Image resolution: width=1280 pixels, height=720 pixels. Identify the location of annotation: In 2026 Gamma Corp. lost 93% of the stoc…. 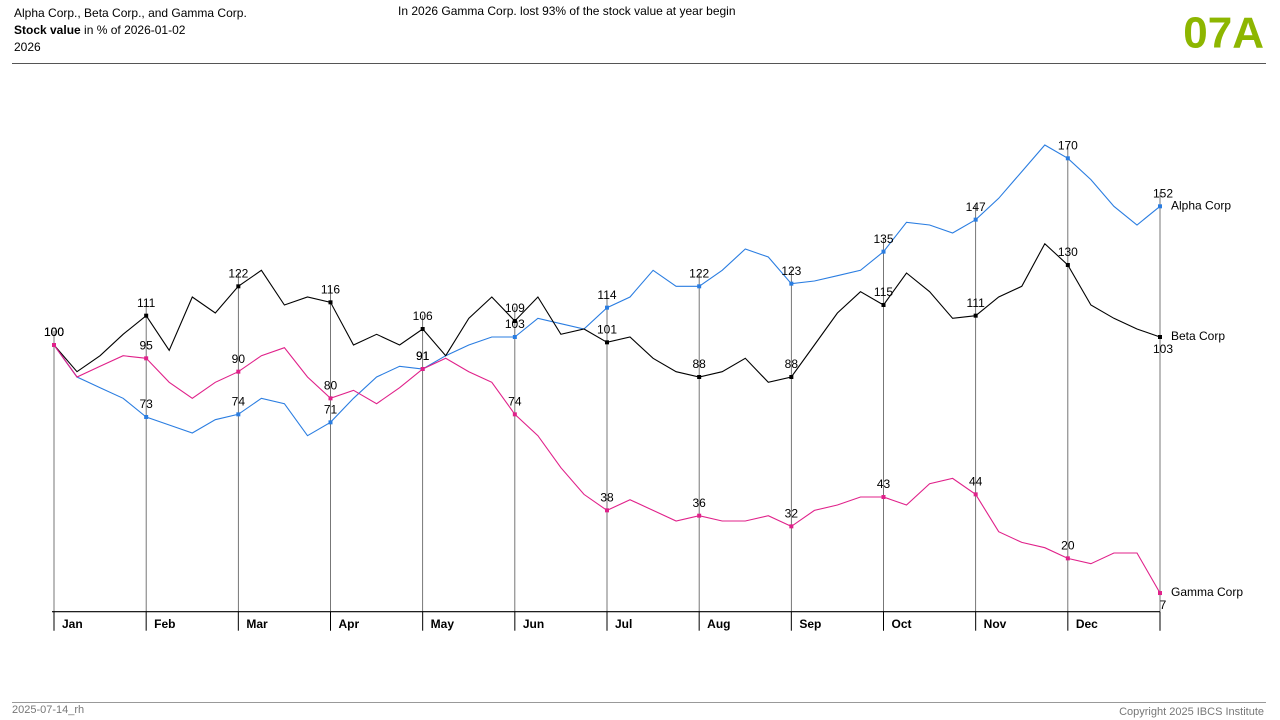
(567, 11).